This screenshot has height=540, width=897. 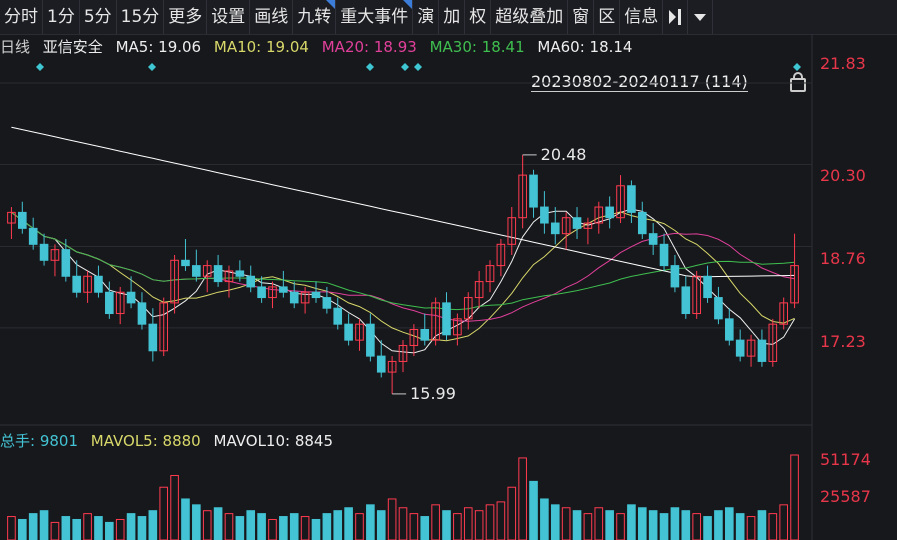 What do you see at coordinates (261, 47) in the screenshot?
I see `ma10-value: MA10: 19.04` at bounding box center [261, 47].